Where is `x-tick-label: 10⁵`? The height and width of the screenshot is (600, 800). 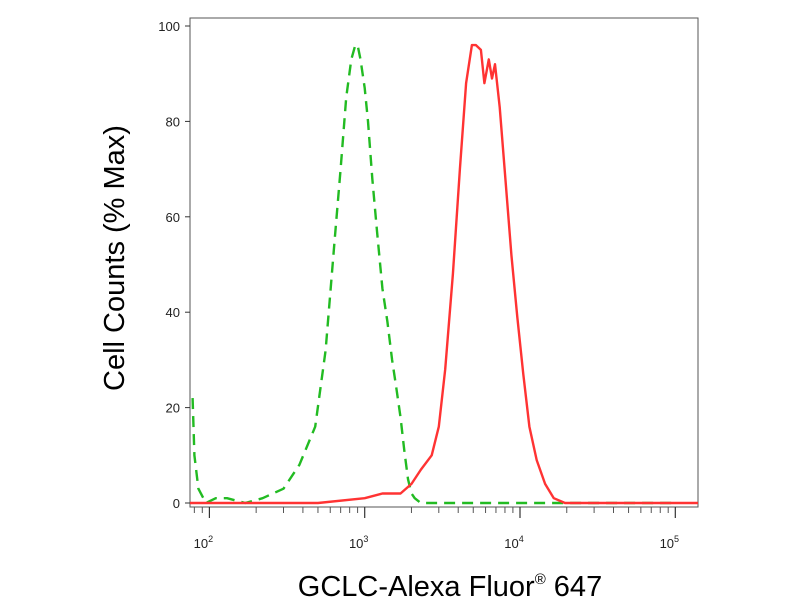 x-tick-label: 10⁵ is located at coordinates (669, 542).